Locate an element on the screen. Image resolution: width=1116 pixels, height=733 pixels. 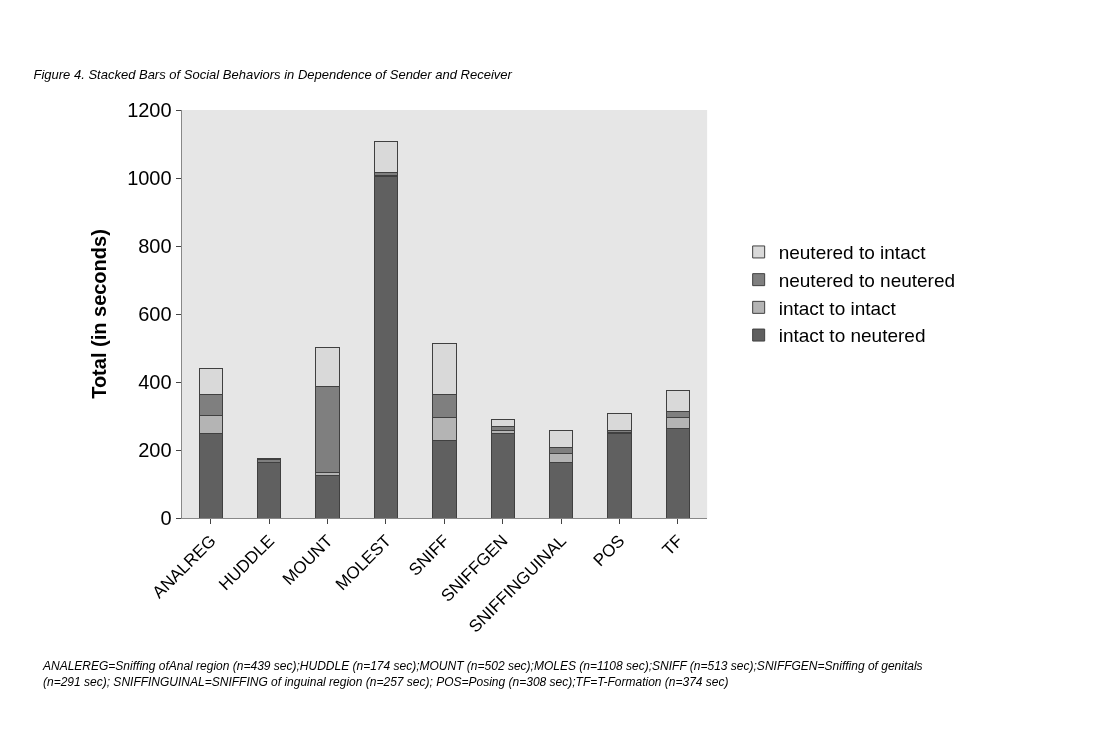
y-tick-label: 200 is located at coordinates (155, 450).